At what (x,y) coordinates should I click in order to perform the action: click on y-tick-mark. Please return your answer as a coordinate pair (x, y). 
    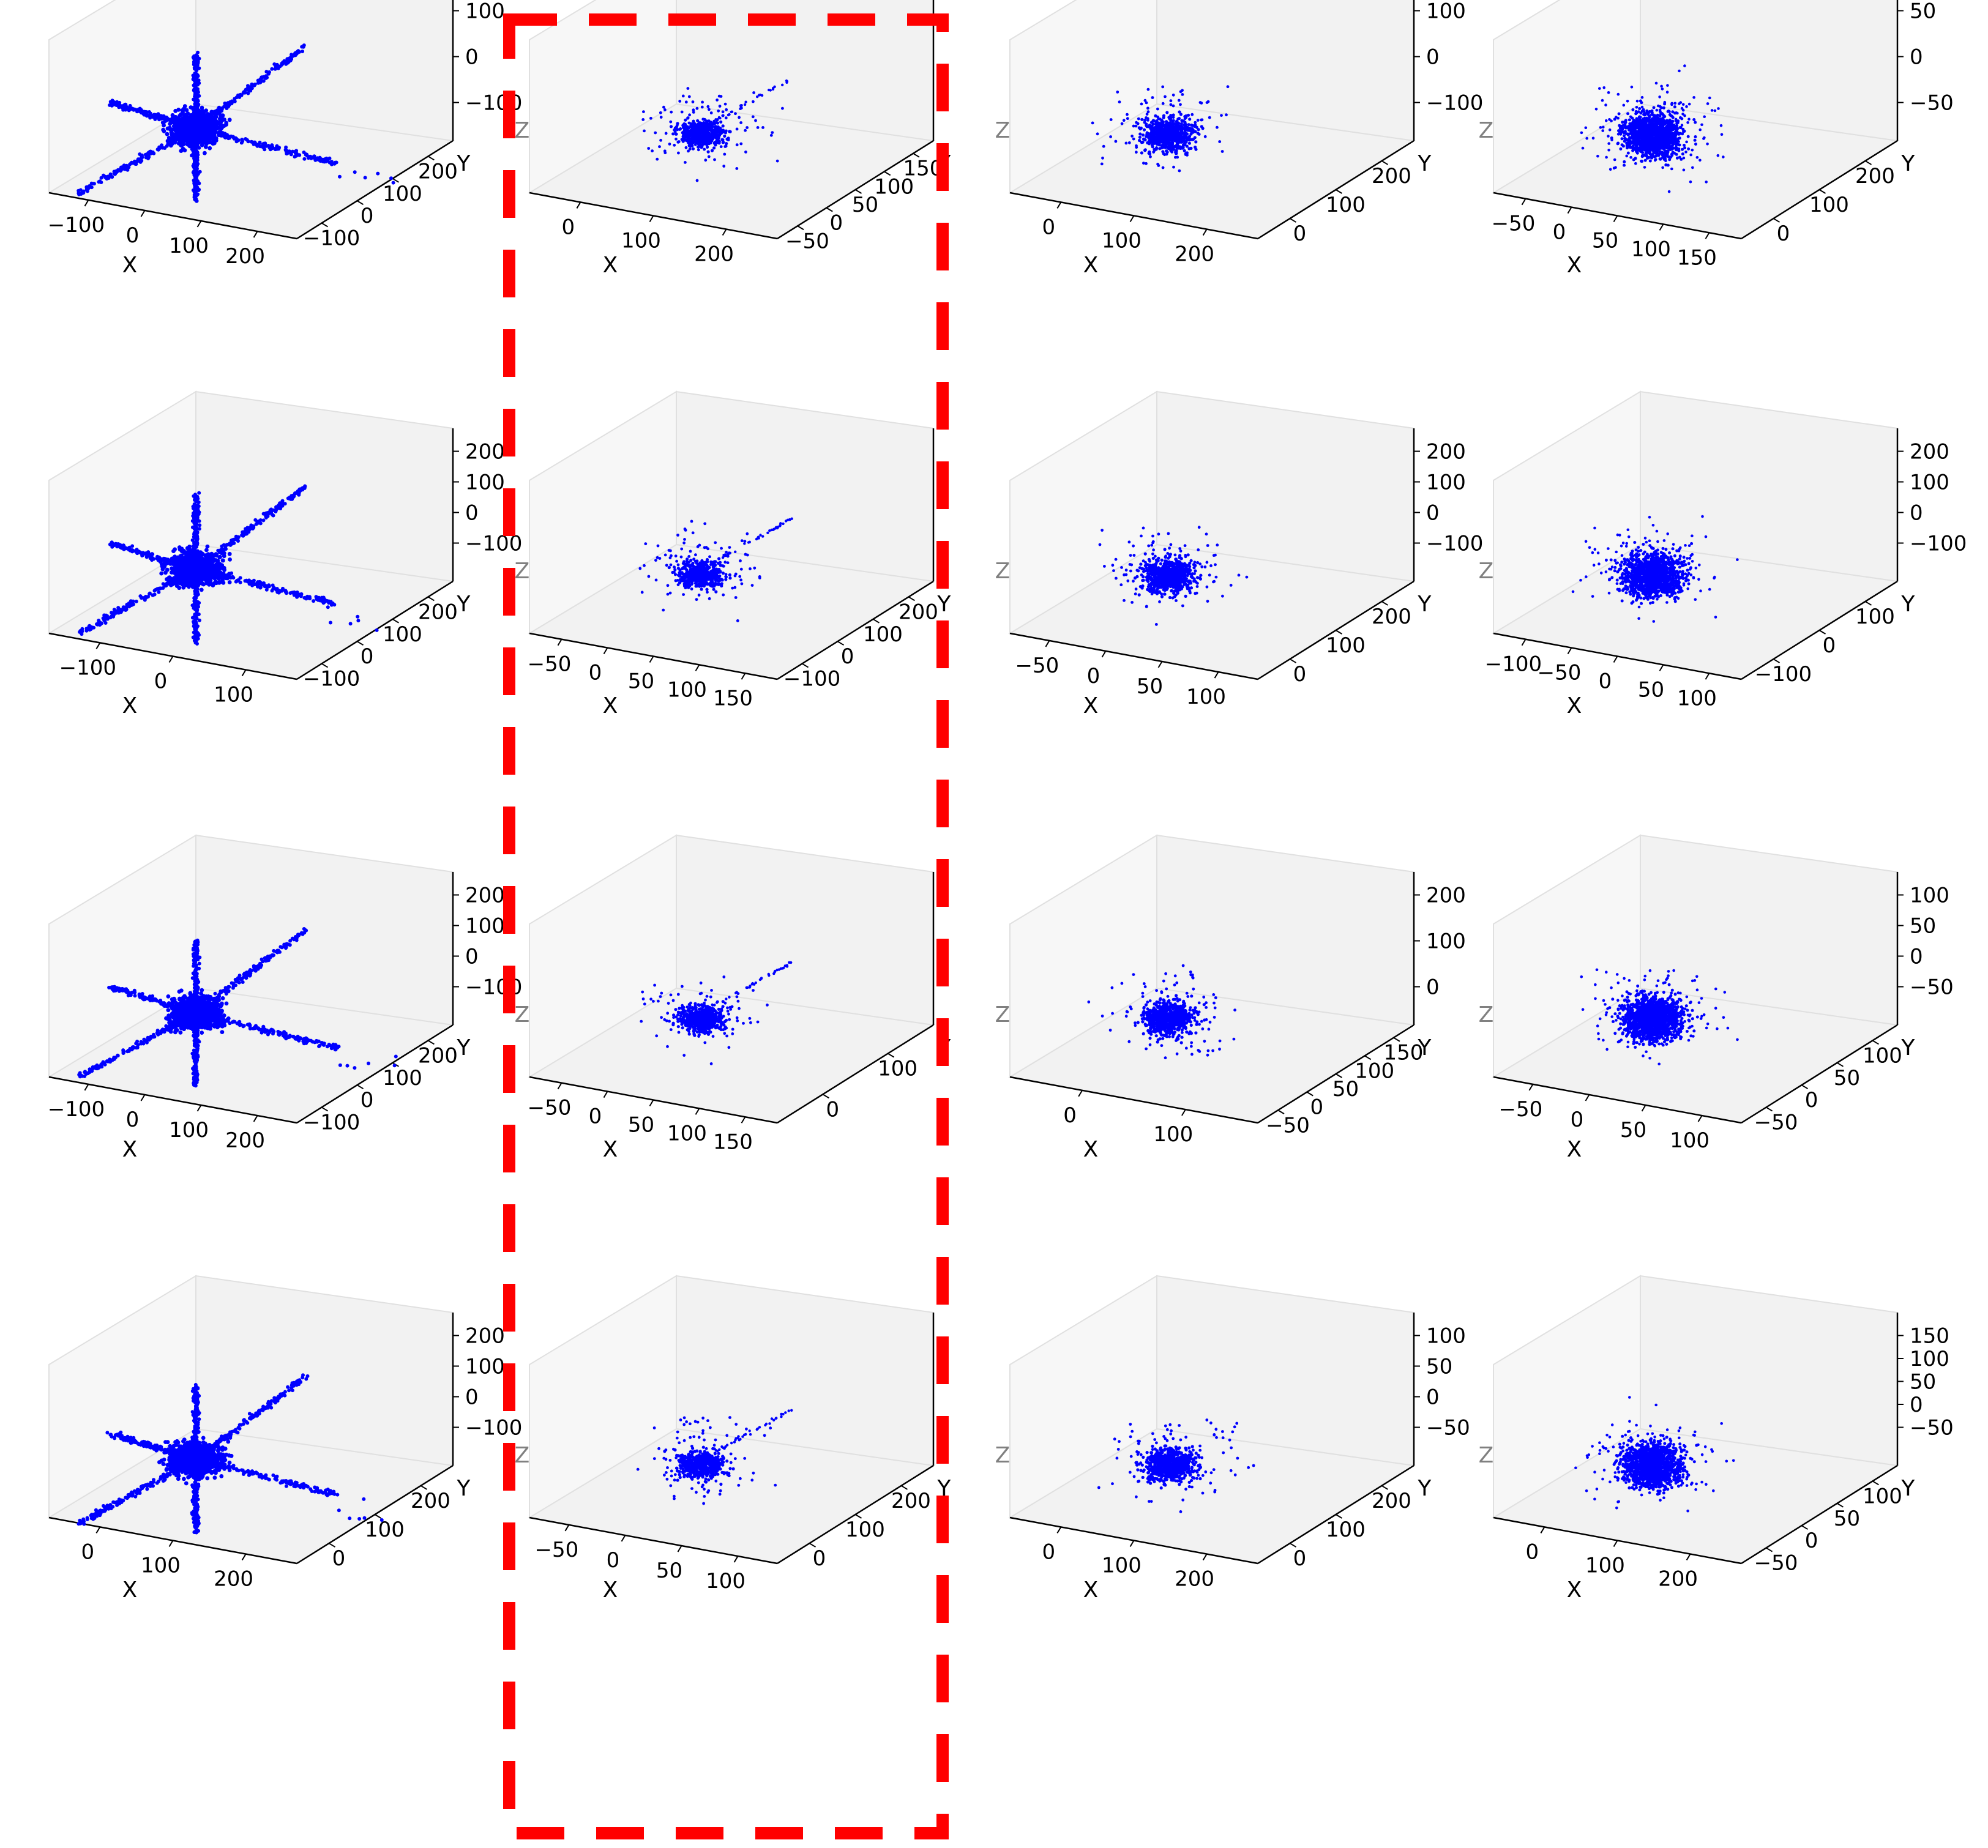
    Looking at the image, I should click on (360, 203).